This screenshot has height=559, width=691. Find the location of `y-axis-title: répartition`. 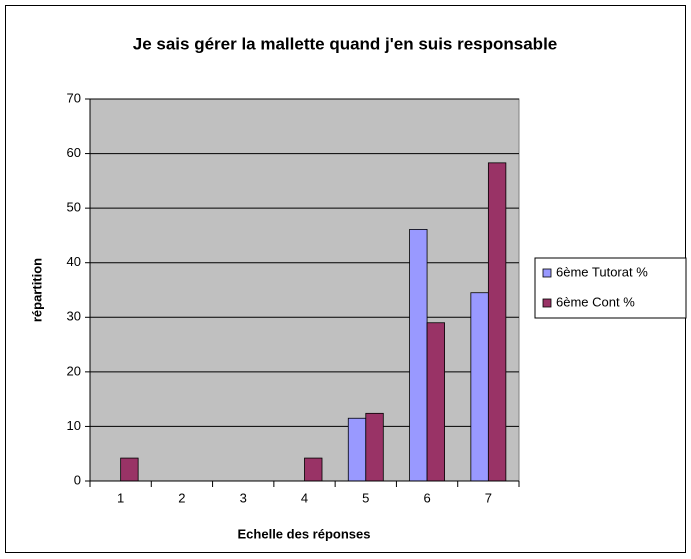

y-axis-title: répartition is located at coordinates (36, 290).